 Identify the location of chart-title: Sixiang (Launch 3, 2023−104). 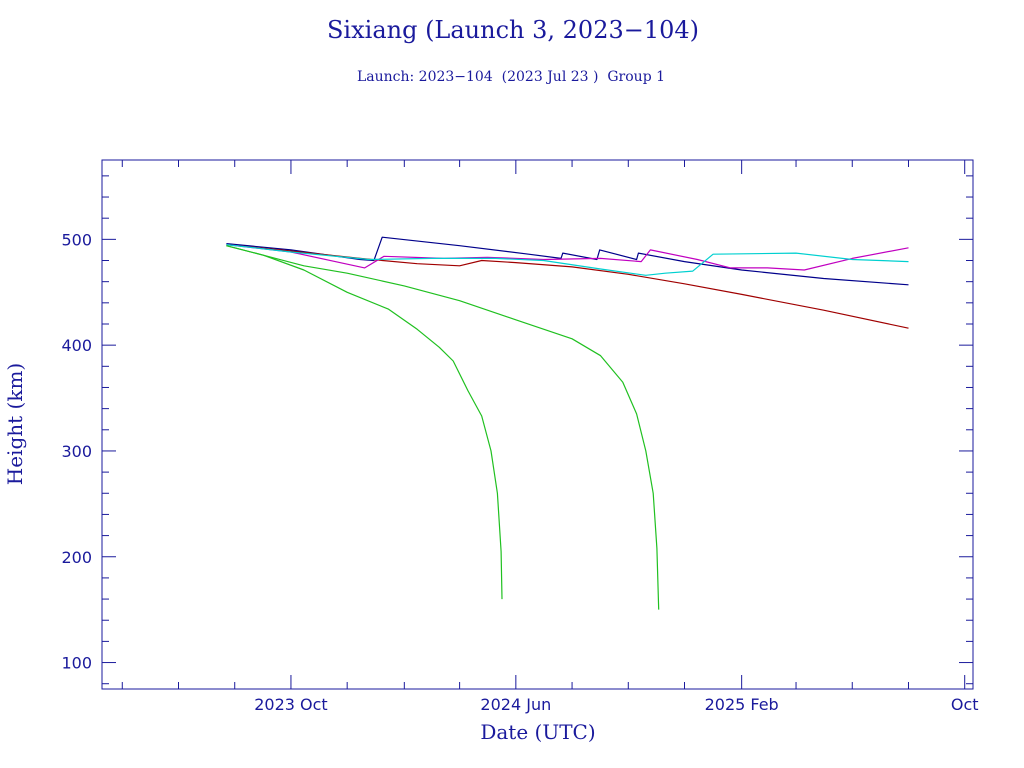
(513, 30).